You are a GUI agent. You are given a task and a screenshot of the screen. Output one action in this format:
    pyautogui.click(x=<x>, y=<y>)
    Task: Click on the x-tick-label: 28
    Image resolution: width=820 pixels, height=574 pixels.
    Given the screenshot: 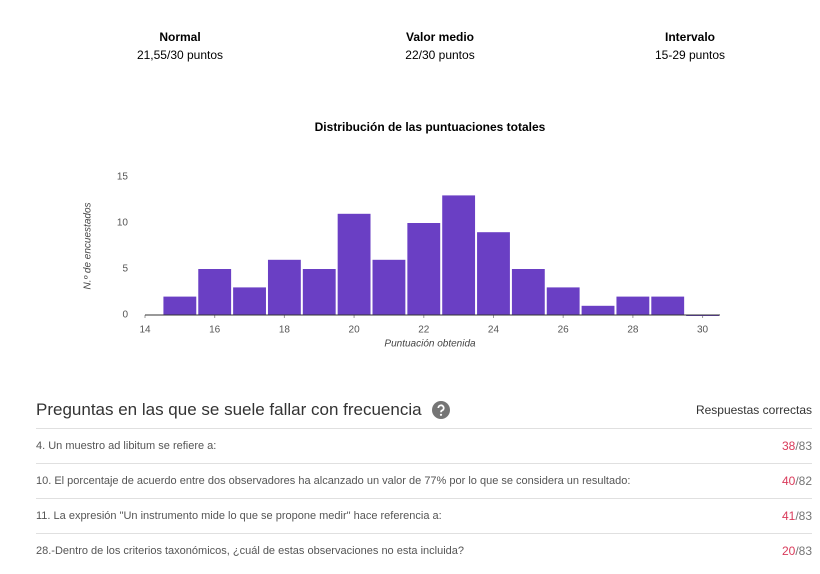 What is the action you would take?
    pyautogui.click(x=633, y=330)
    